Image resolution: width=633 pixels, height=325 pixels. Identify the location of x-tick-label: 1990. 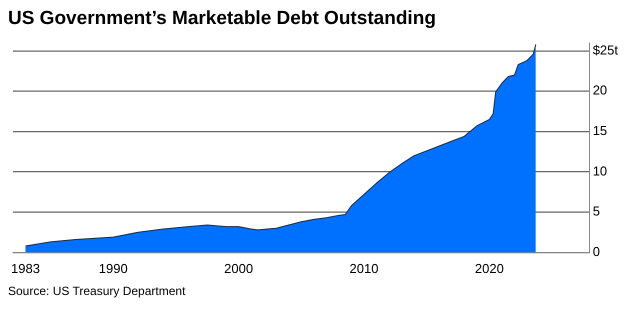
(113, 268).